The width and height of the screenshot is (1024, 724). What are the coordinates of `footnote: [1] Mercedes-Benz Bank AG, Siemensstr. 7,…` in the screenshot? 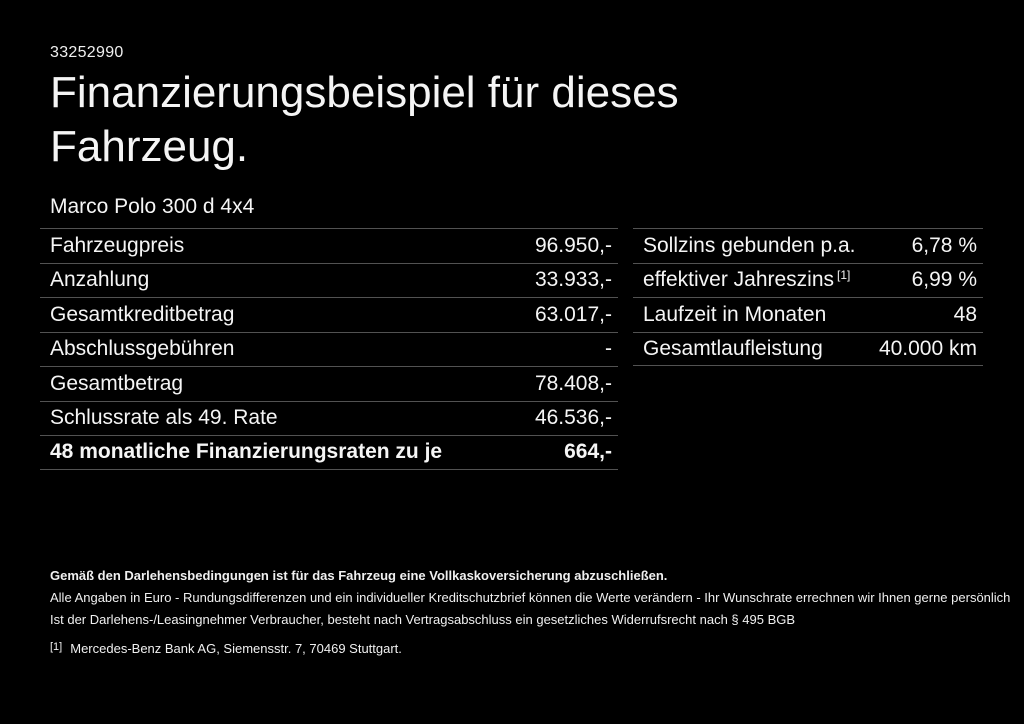 It's located at (520, 648).